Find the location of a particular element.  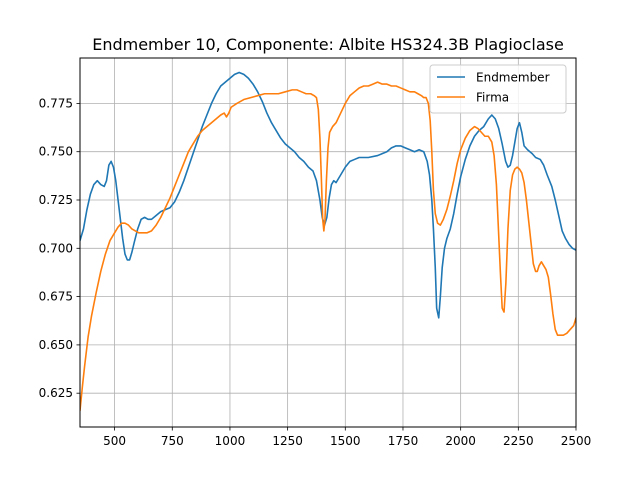

y-tick-label: 0.700 is located at coordinates (56, 248).